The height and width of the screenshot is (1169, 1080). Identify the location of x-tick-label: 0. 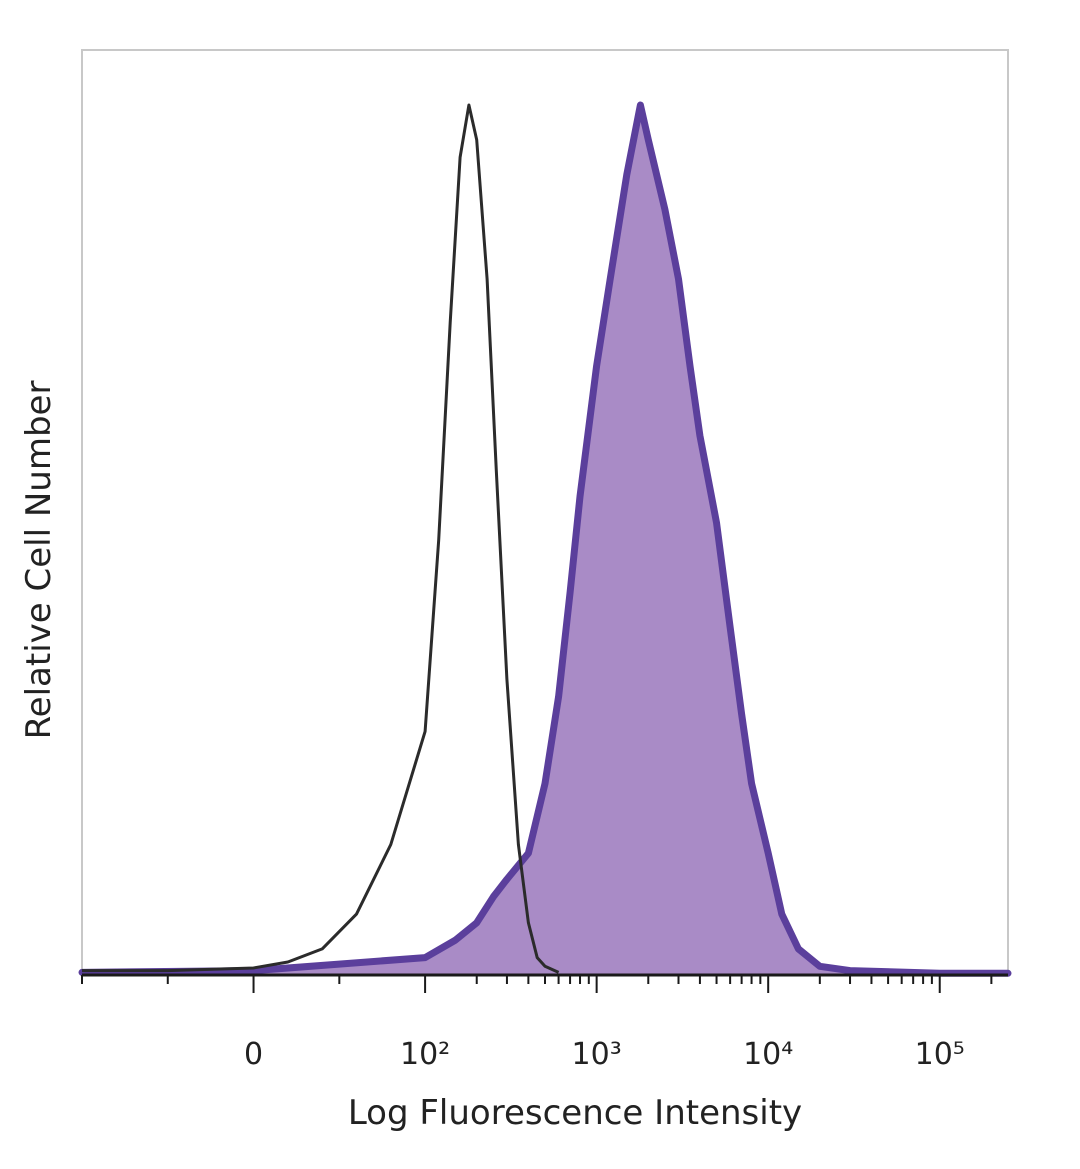
(253, 1054).